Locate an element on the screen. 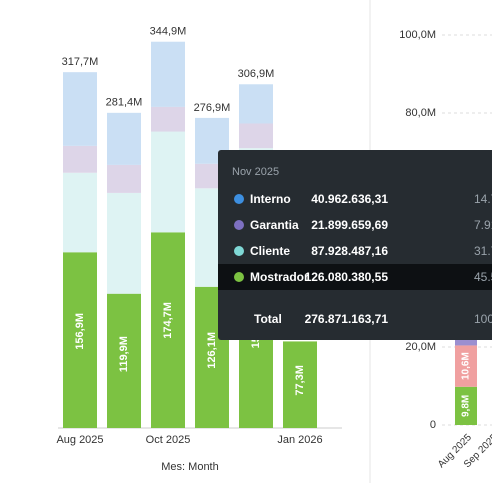 This screenshot has height=483, width=492. segment-label: 174,7M is located at coordinates (168, 320).